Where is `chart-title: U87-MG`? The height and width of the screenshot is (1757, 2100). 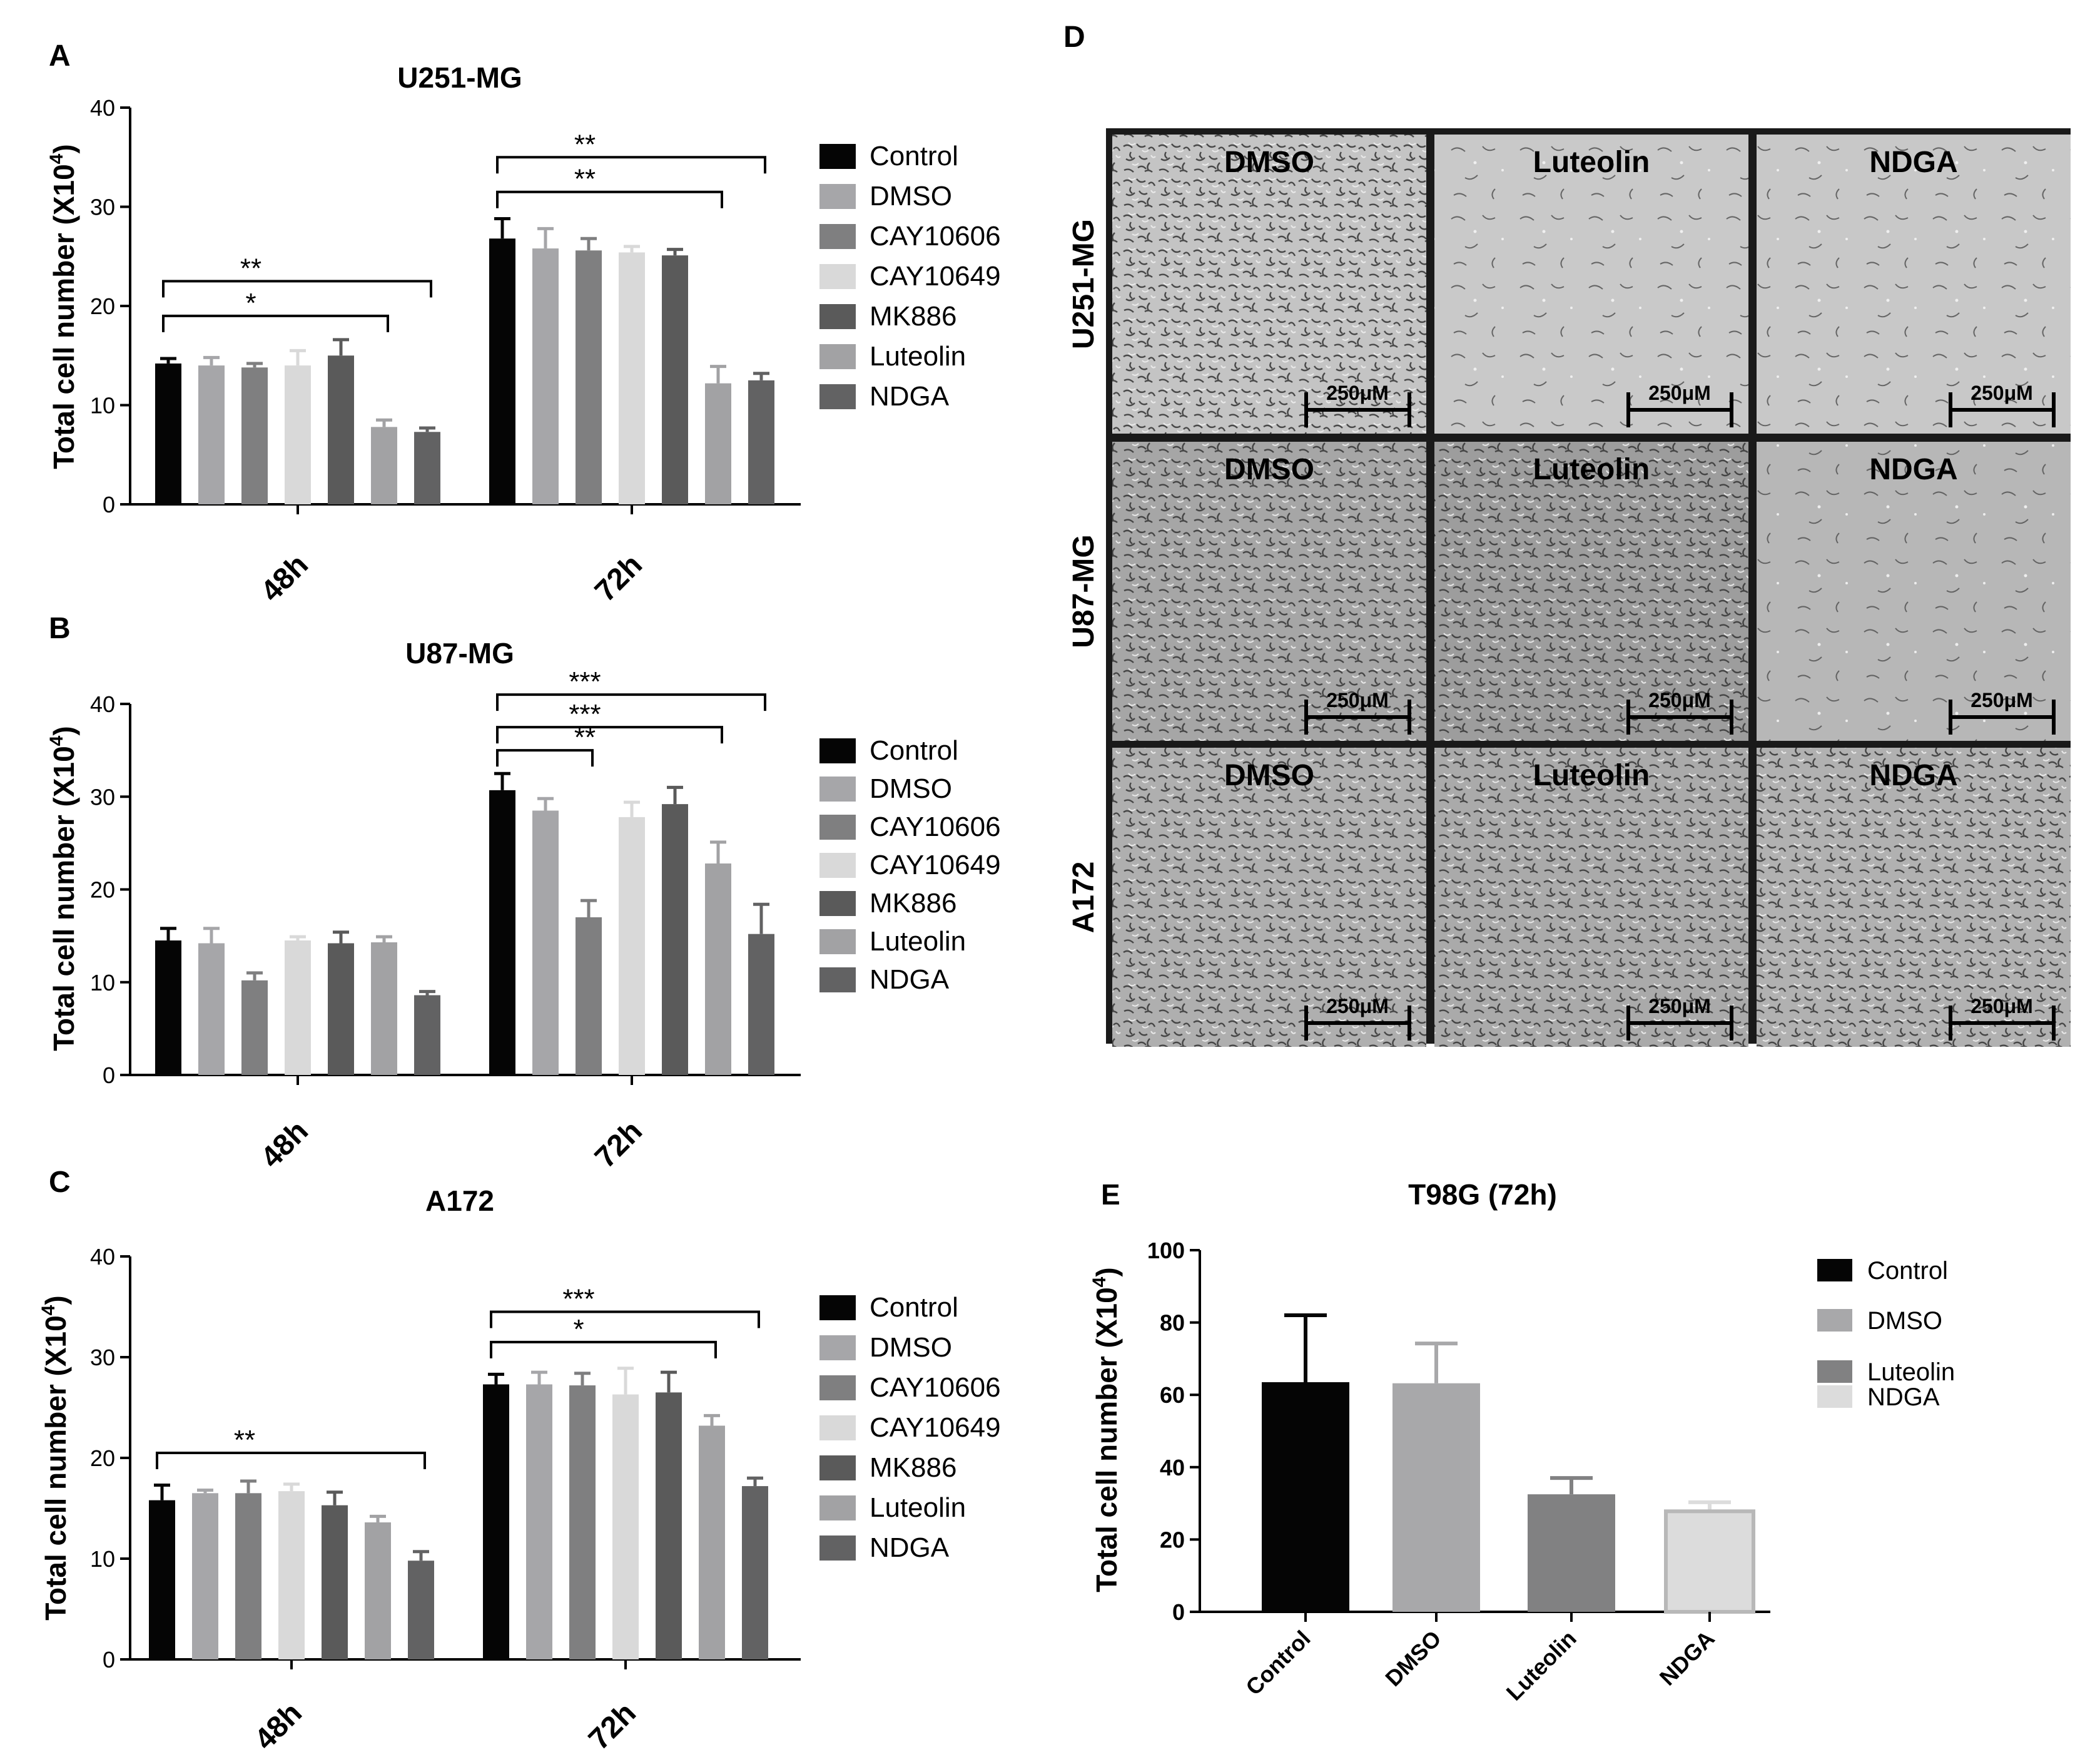
chart-title: U87-MG is located at coordinates (459, 653).